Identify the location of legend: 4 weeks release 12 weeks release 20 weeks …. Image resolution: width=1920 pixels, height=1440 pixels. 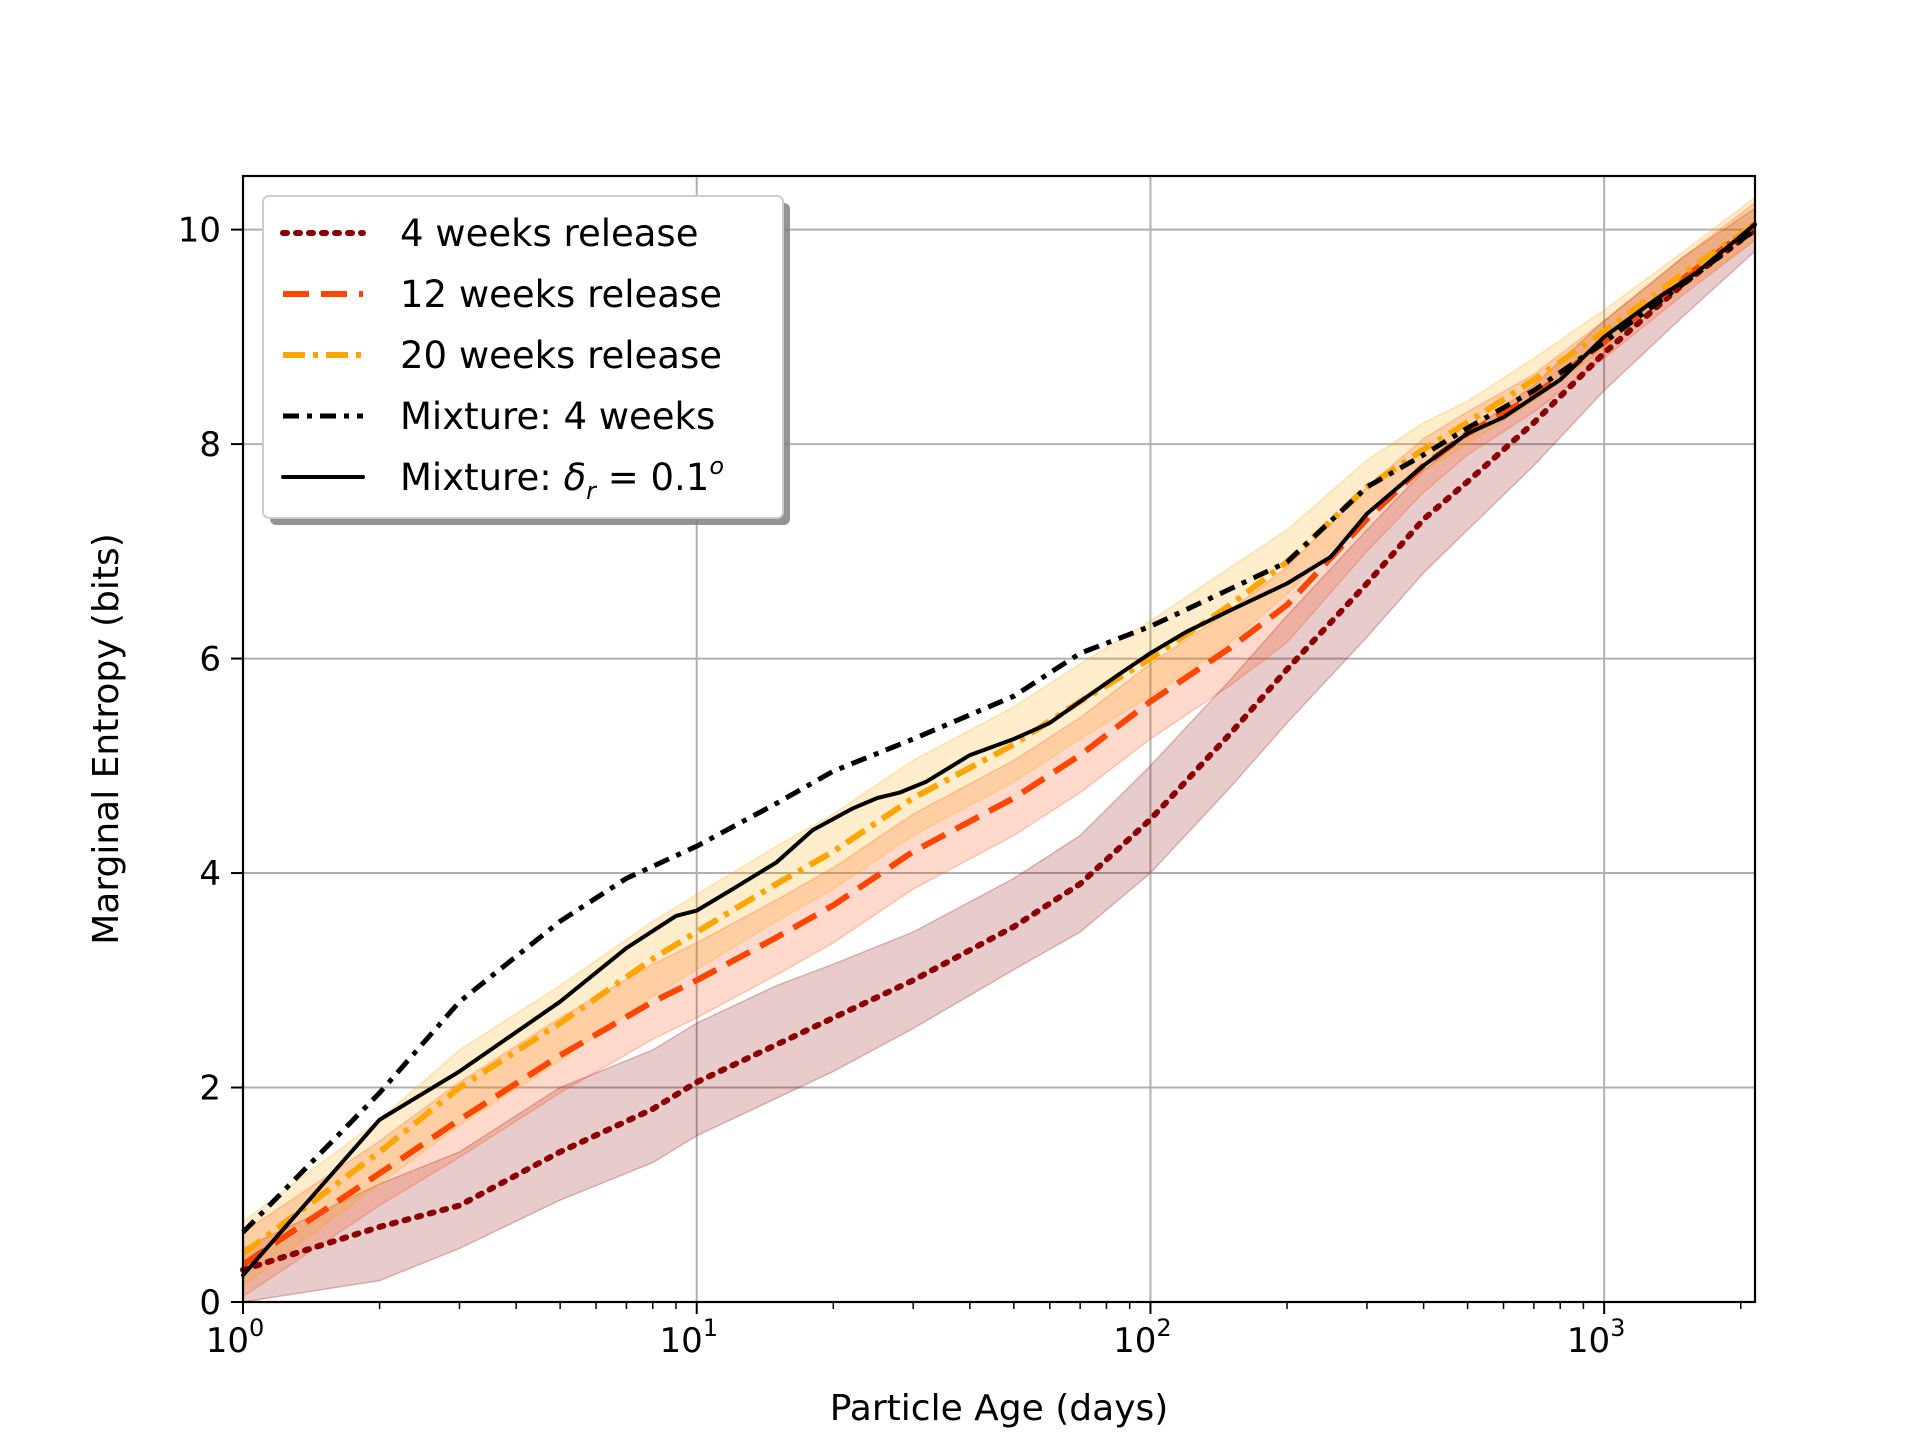
(526, 360).